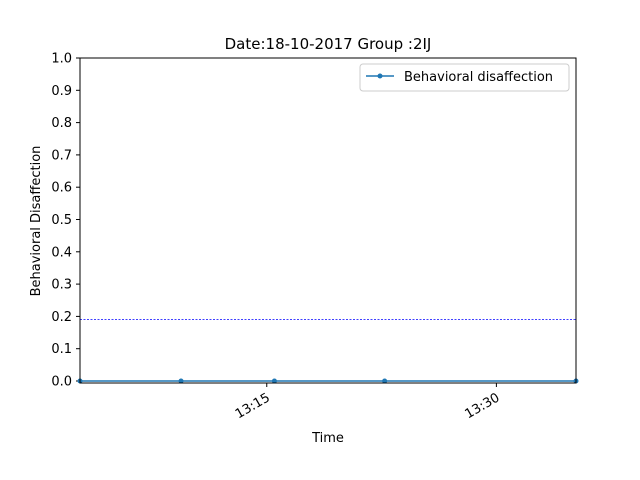 The image size is (640, 480). Describe the element at coordinates (61, 59) in the screenshot. I see `y-tick-label: 1.0` at that location.